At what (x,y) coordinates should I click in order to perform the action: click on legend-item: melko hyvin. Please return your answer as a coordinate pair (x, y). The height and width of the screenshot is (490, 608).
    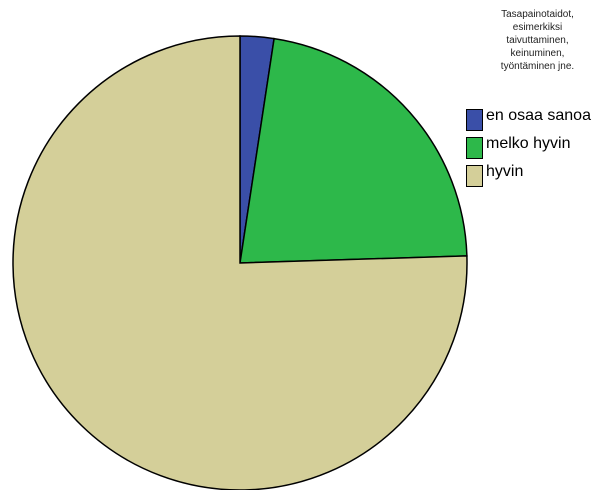
    Looking at the image, I should click on (536, 147).